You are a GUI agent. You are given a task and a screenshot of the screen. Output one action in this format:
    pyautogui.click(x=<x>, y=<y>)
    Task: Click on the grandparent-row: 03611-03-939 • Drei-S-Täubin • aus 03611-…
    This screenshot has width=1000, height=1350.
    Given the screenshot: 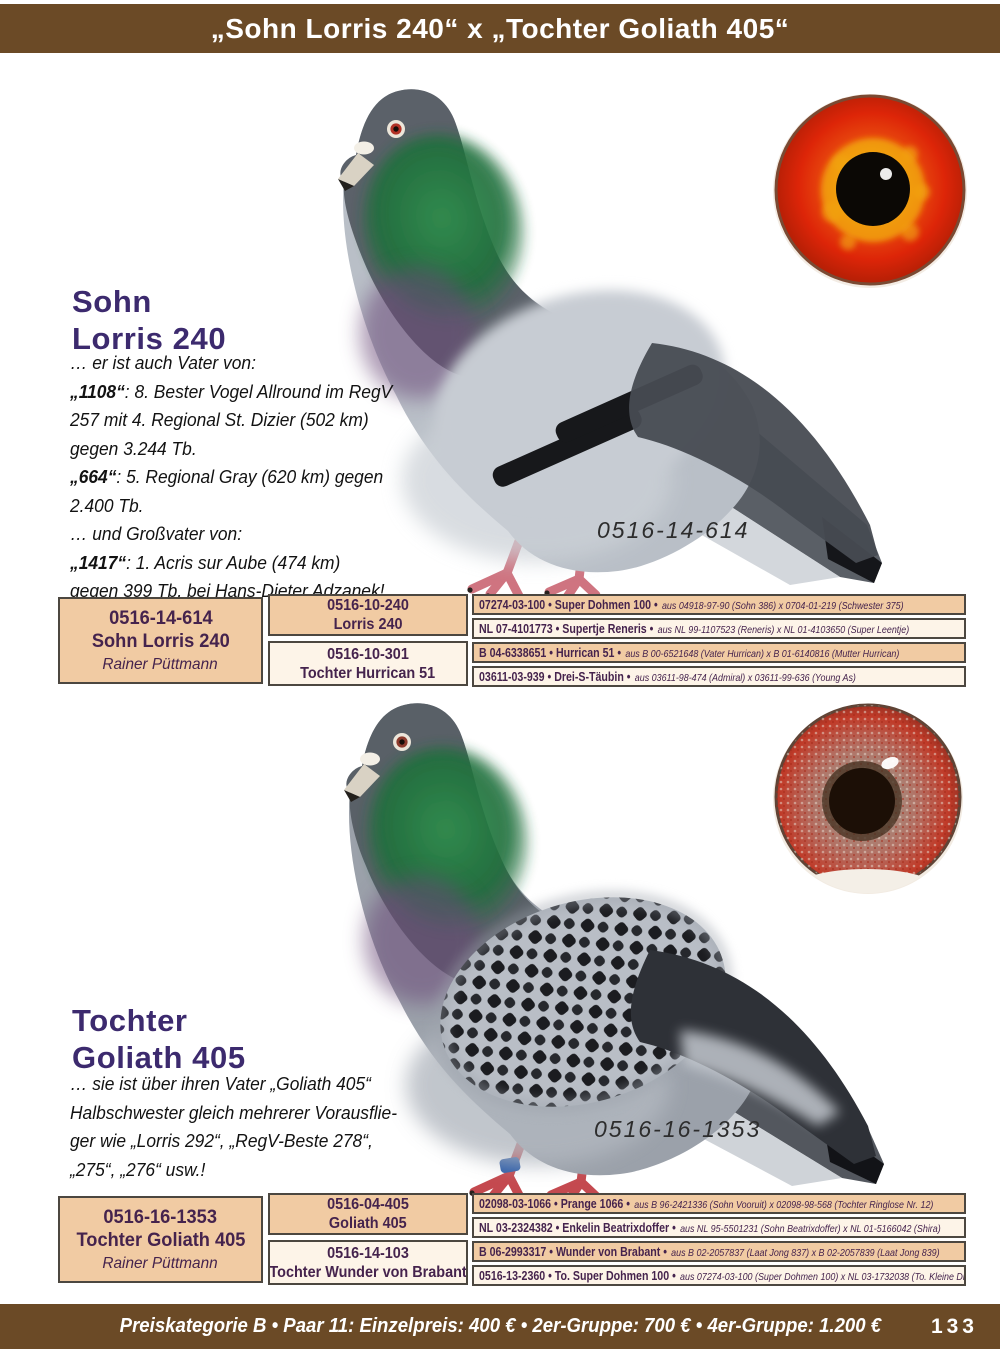 What is the action you would take?
    pyautogui.click(x=719, y=676)
    